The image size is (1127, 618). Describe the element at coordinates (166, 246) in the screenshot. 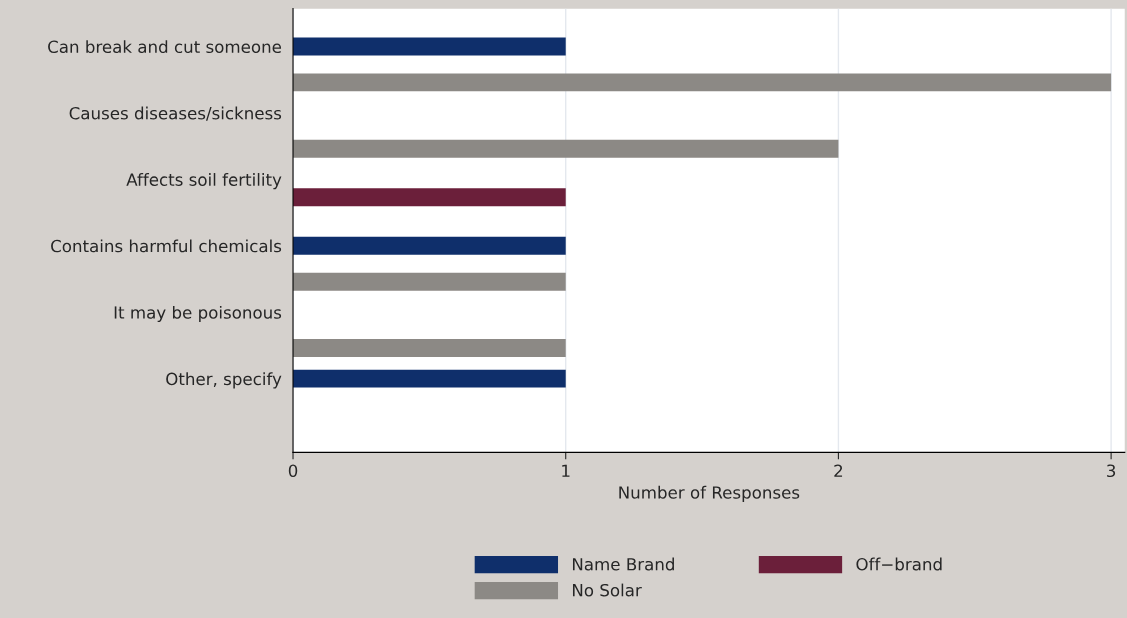

I see `y-tick-label: Contains harmful chemicals` at that location.